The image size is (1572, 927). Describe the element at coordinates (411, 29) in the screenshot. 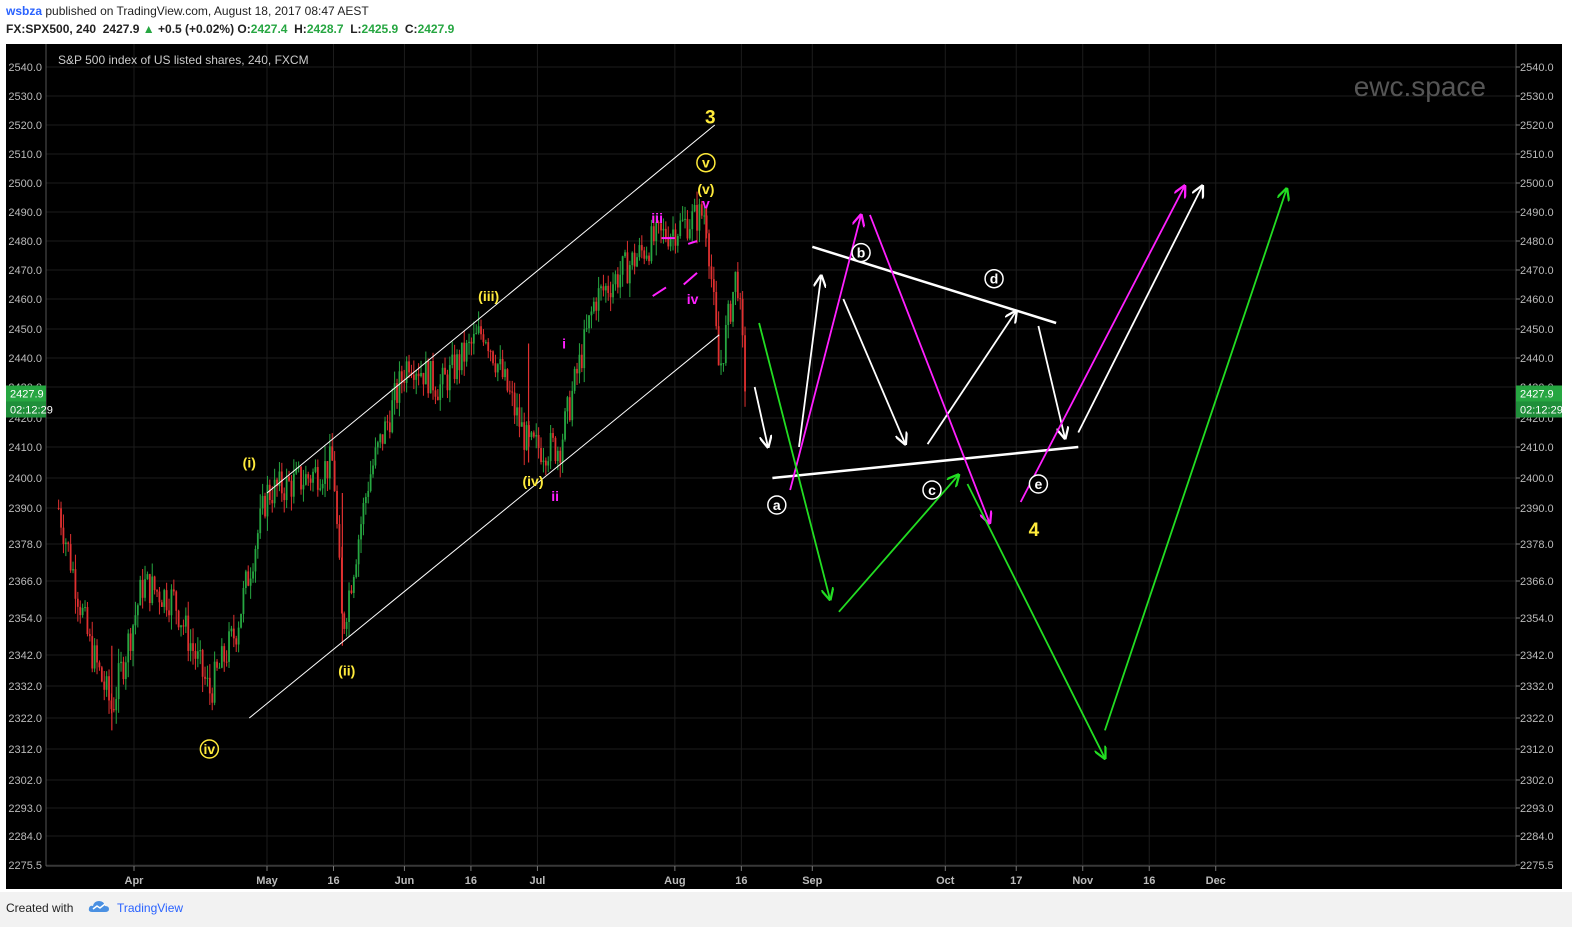

I see `close-label: C:` at that location.